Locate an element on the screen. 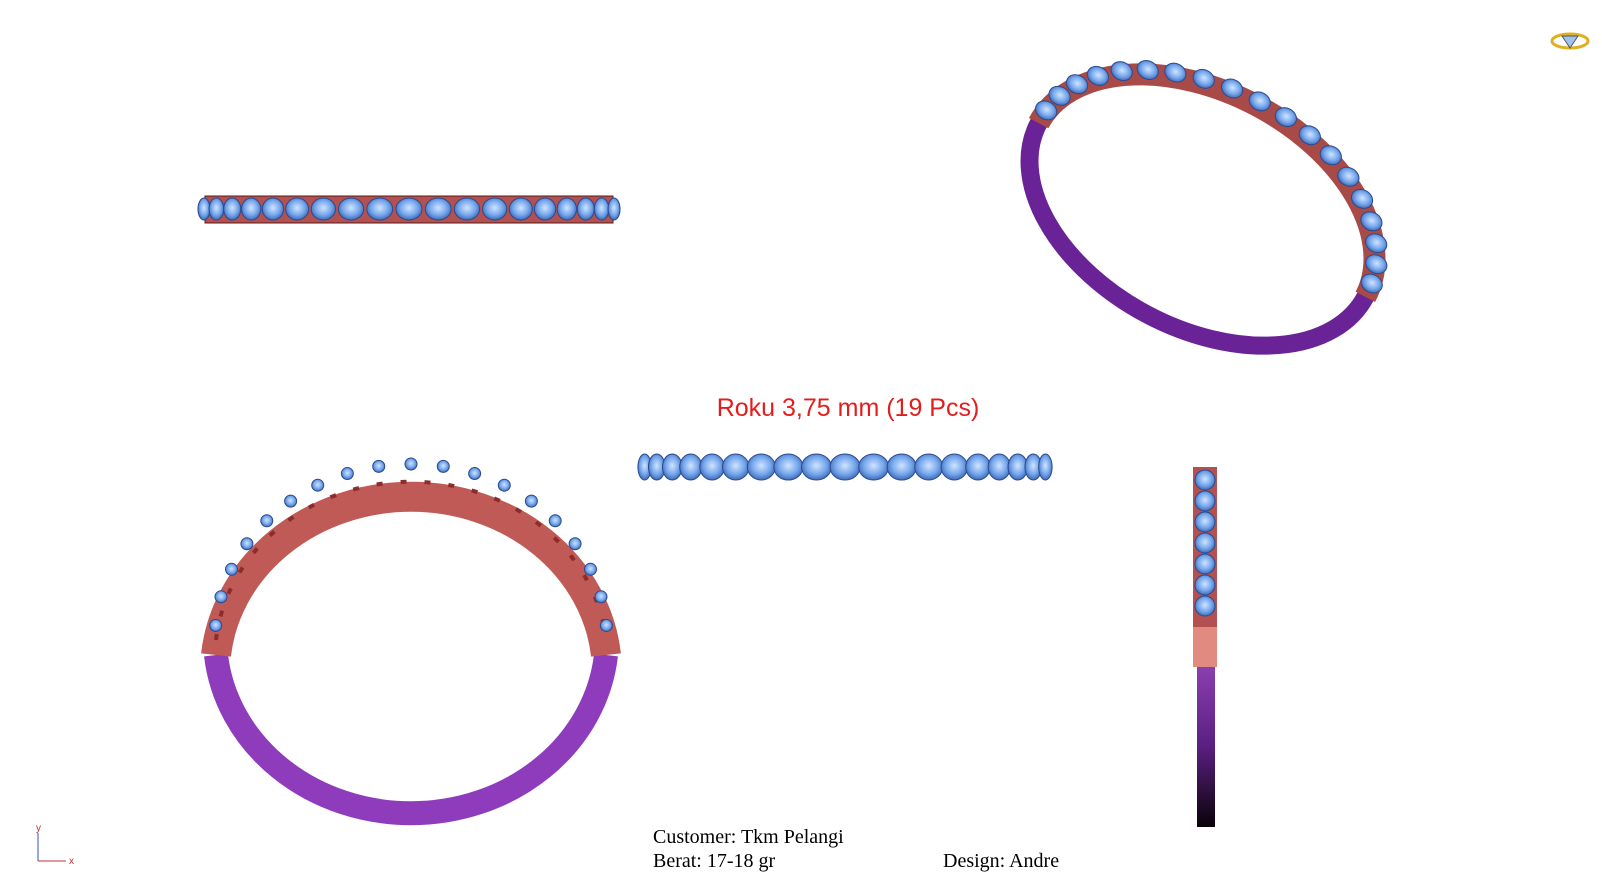 The width and height of the screenshot is (1602, 893). side-view is located at coordinates (409, 209).